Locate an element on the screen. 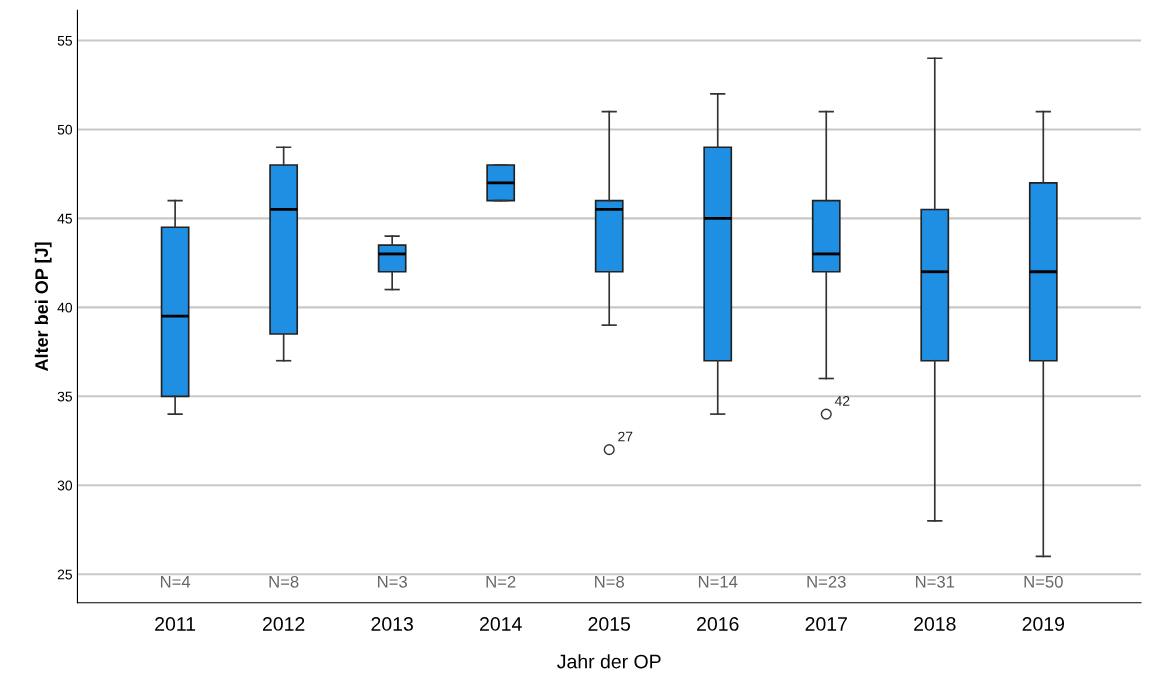  y-tick-label: 45 is located at coordinates (65, 218).